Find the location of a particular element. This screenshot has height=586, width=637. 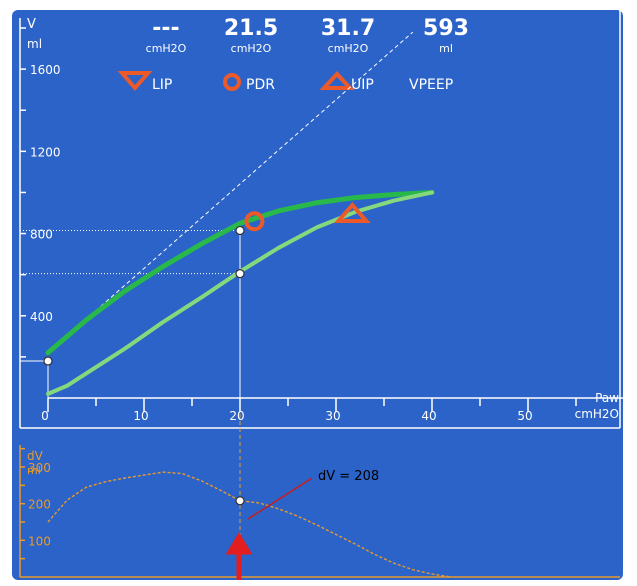

pv-y-tick-label: 800 is located at coordinates (41, 235).